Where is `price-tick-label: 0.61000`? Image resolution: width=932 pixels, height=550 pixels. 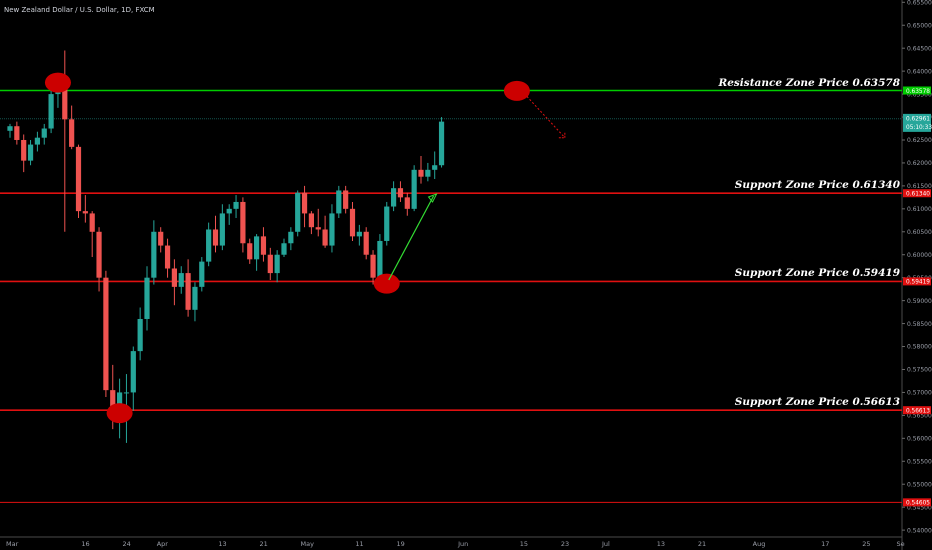
price-tick-label: 0.61000 is located at coordinates (919, 209).